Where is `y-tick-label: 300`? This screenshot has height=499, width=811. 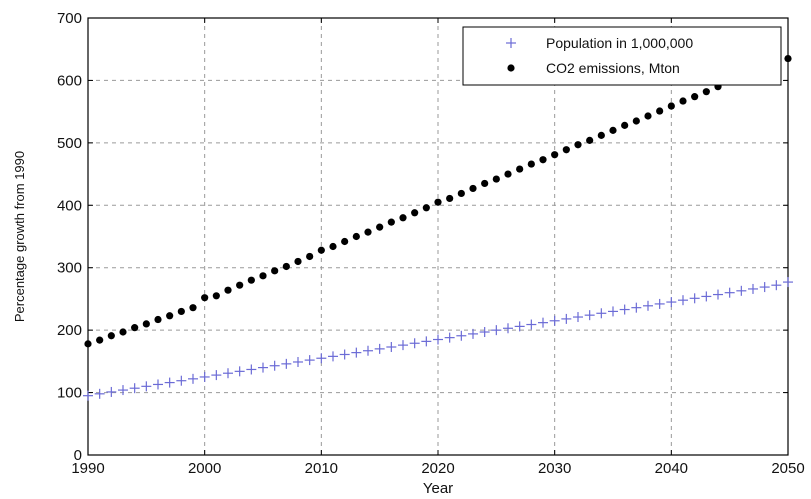
y-tick-label: 300 is located at coordinates (69, 268).